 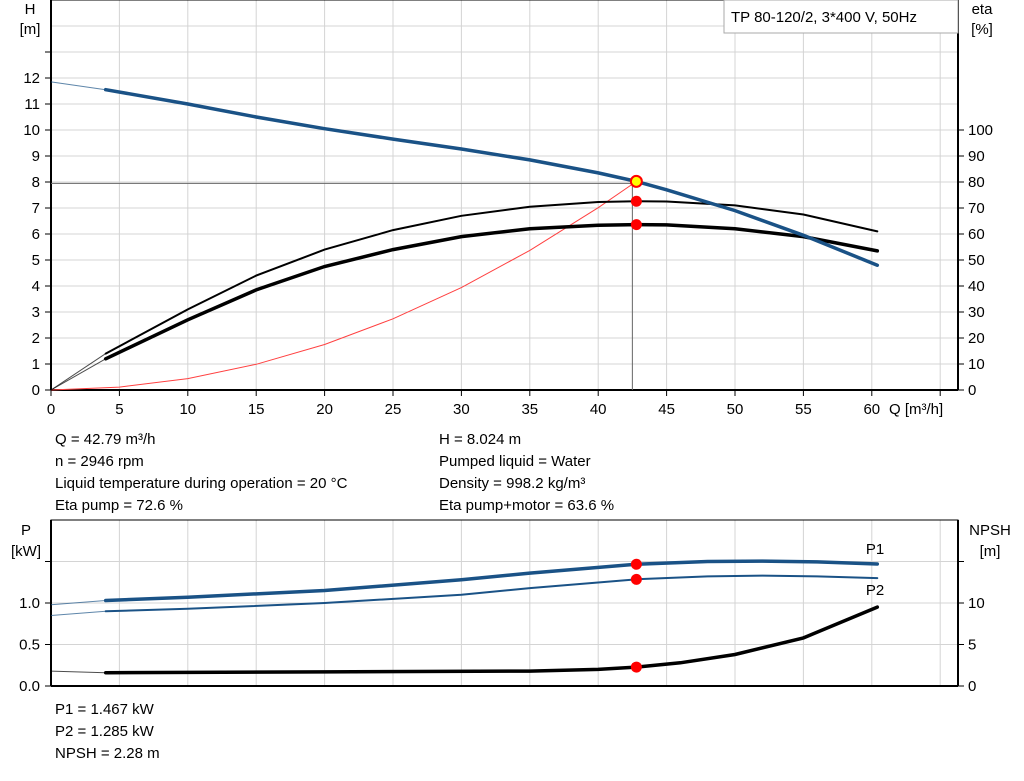 I want to click on y-left-tick-label: 11, so click(x=32, y=104).